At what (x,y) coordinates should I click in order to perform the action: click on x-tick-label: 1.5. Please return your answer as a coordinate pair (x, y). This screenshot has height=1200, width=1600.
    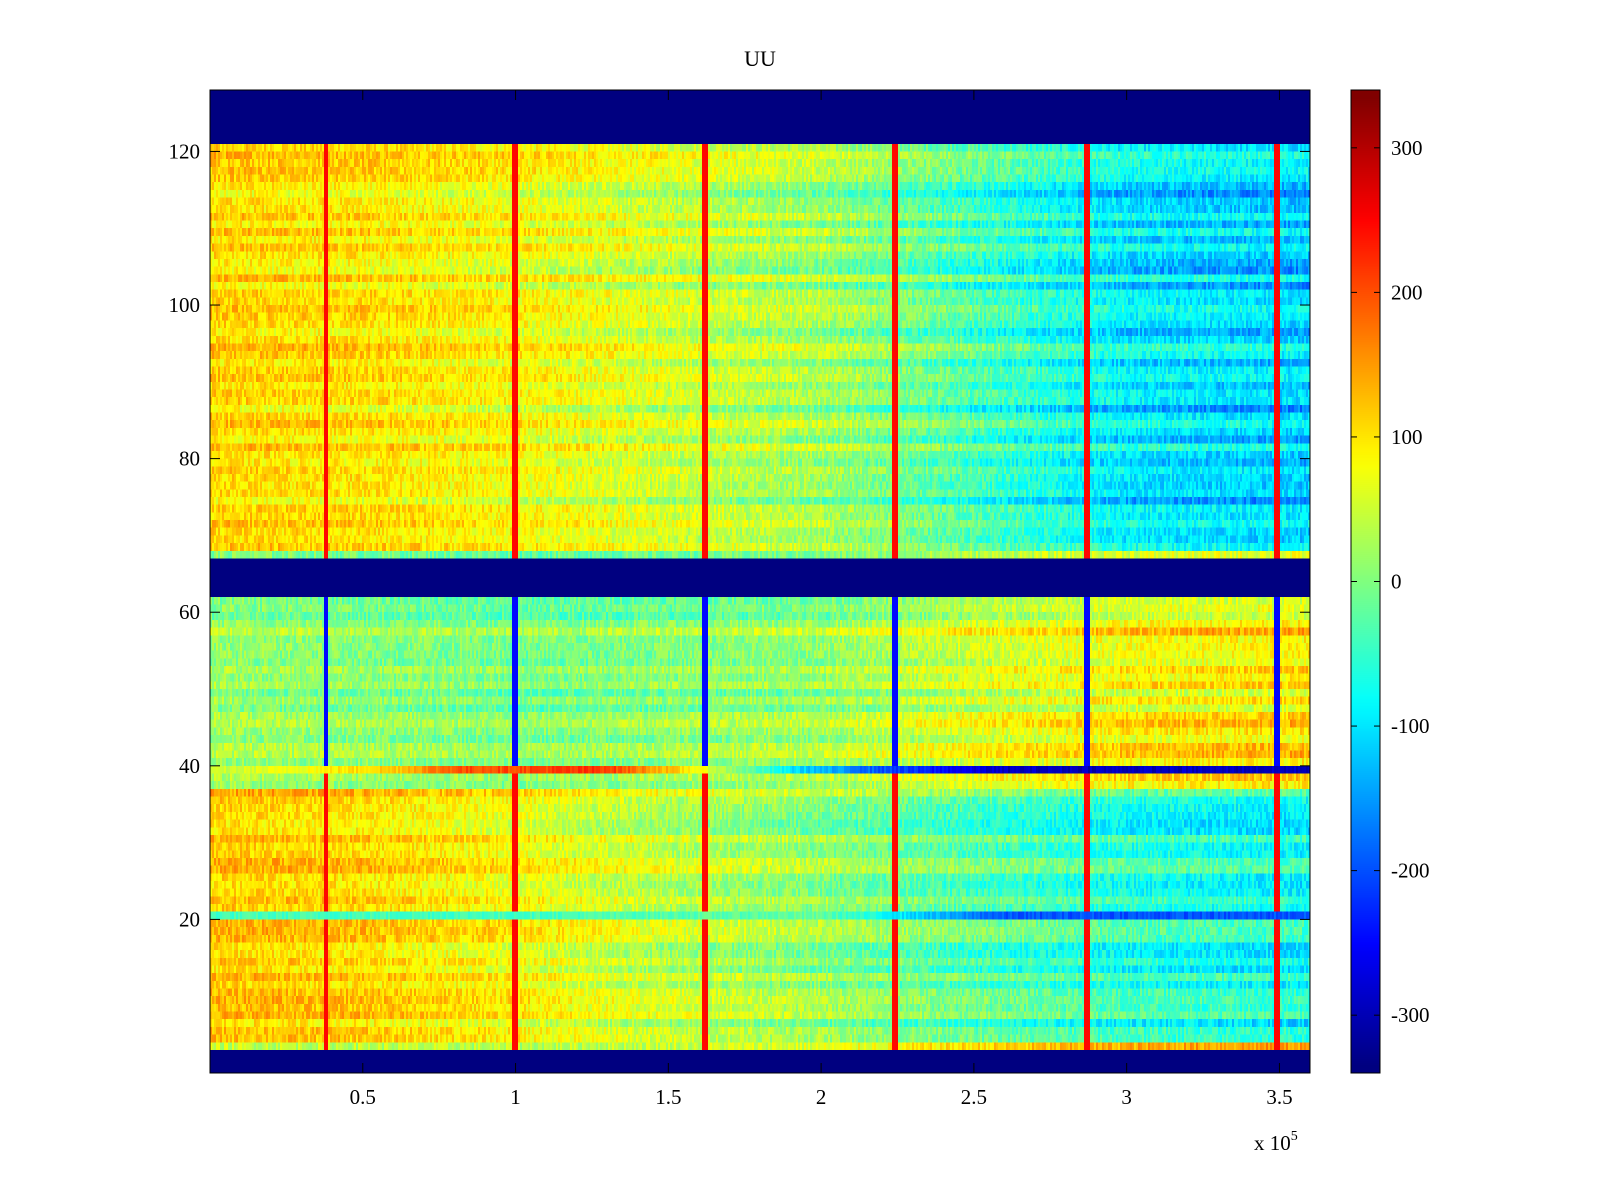
    Looking at the image, I should click on (668, 1097).